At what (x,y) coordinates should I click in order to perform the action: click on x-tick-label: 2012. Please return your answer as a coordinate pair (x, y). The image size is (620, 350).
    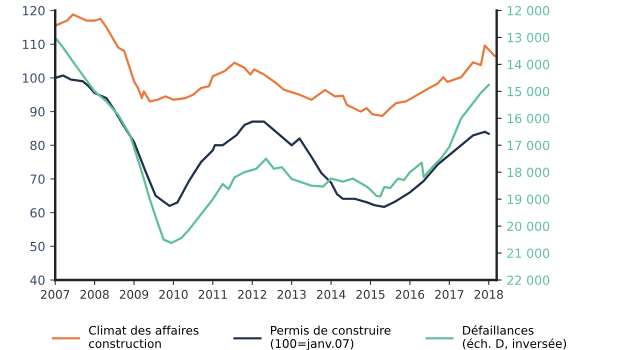
    Looking at the image, I should click on (252, 294).